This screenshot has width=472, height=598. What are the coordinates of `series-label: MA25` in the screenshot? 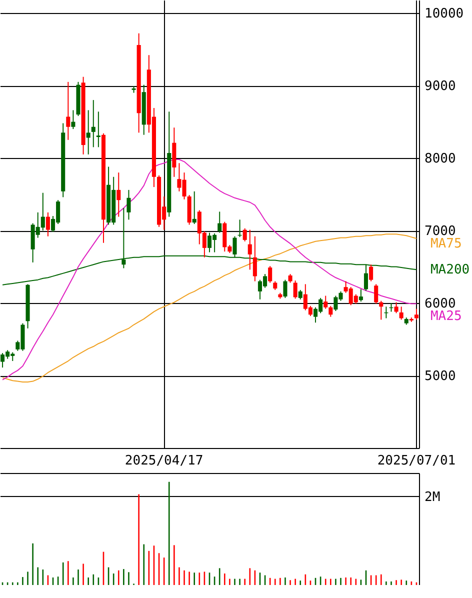 It's located at (446, 316).